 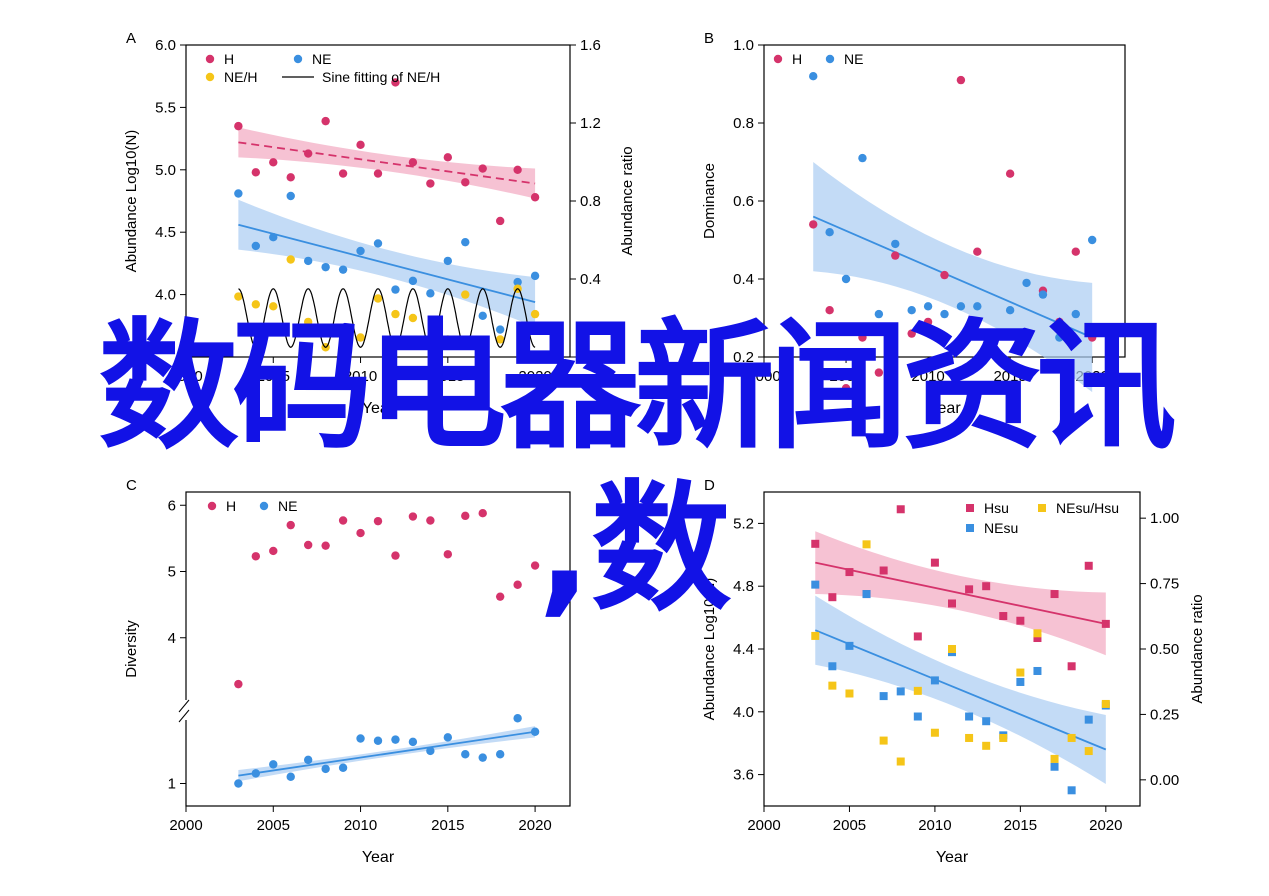 I want to click on y-right-tick-label: 0.75, so click(x=1164, y=584).